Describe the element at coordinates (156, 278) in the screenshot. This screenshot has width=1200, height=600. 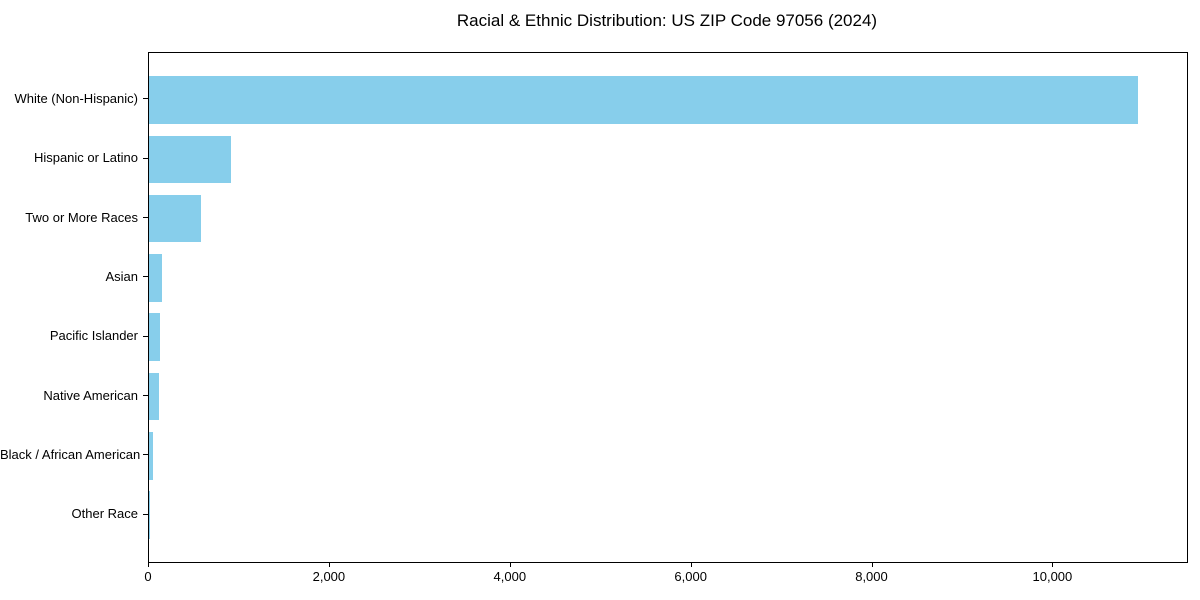
I see `bar-asian` at that location.